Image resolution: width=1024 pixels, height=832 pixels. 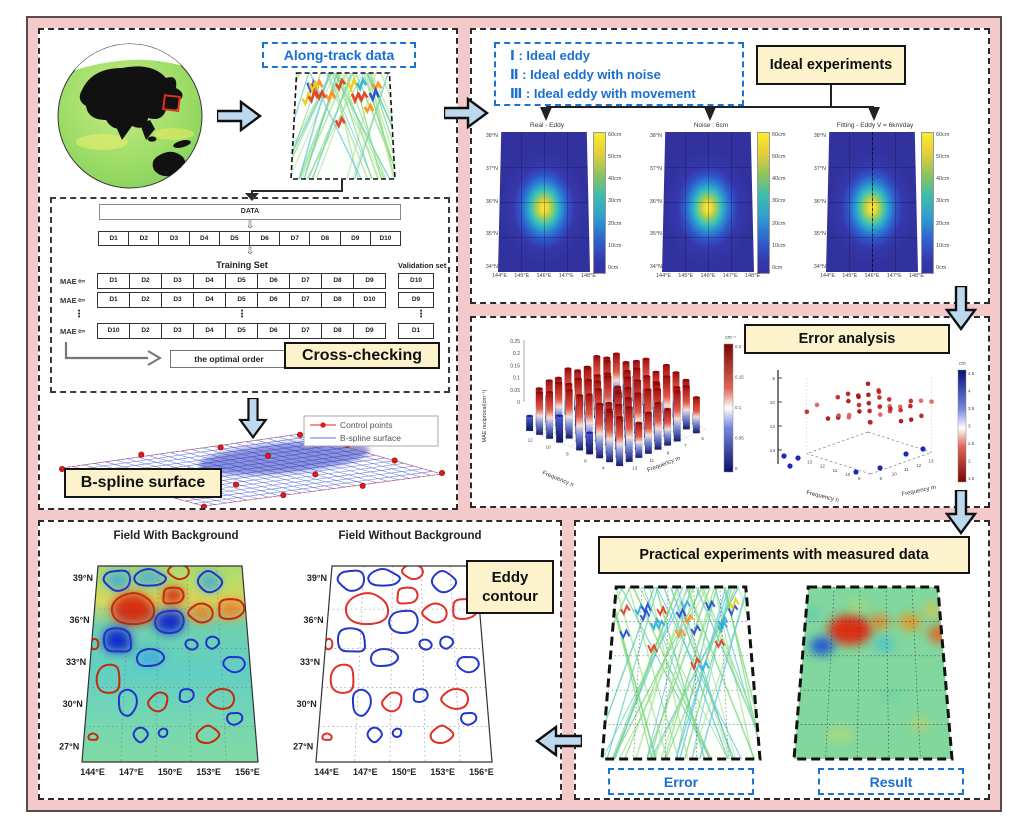 What do you see at coordinates (522, 276) in the screenshot?
I see `lon-tick: 145°E` at bounding box center [522, 276].